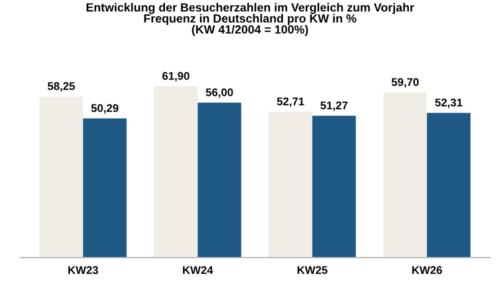  What do you see at coordinates (290, 102) in the screenshot?
I see `data-label: 52,71` at bounding box center [290, 102].